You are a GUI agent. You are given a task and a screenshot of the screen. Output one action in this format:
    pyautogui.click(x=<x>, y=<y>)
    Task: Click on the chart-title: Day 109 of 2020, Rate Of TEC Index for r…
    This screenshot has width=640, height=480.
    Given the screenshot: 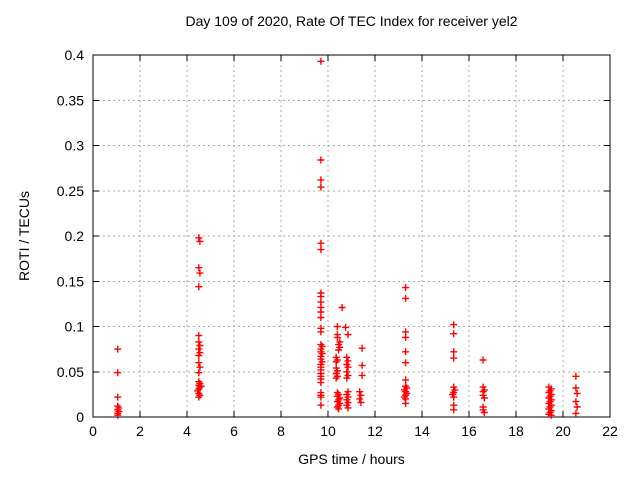 What is the action you would take?
    pyautogui.click(x=351, y=21)
    